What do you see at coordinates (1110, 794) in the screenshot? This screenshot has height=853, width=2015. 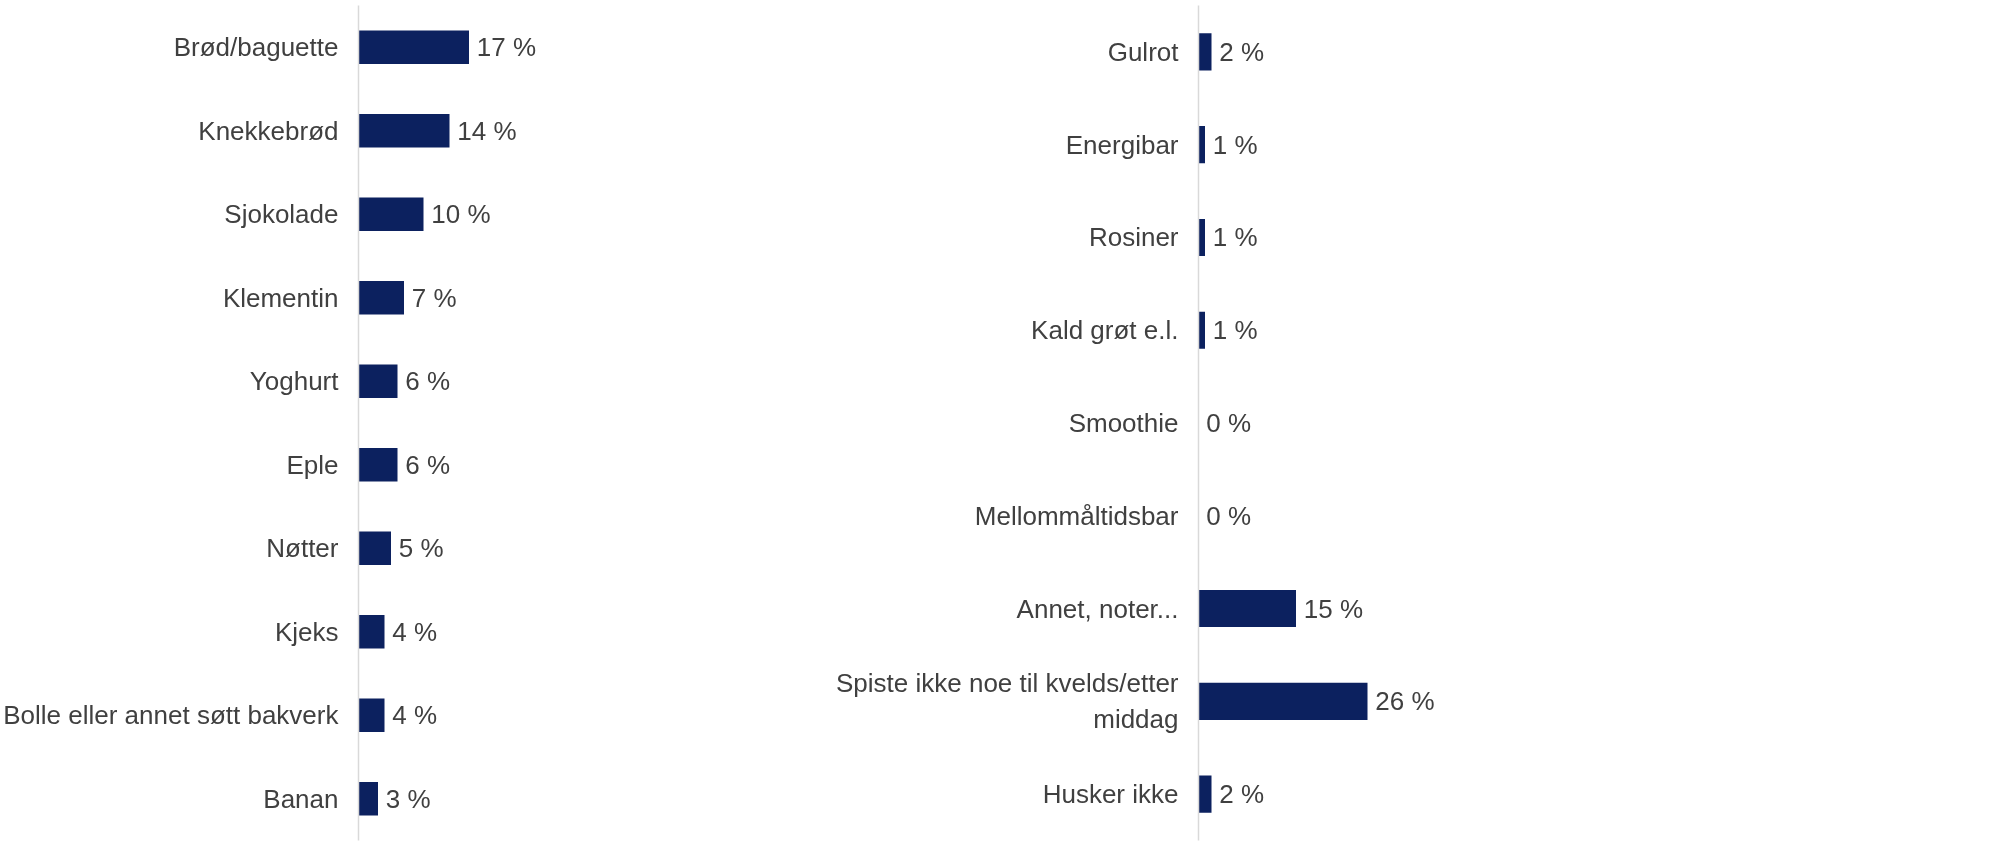 I see `y-tick-label: Husker ikke` at bounding box center [1110, 794].